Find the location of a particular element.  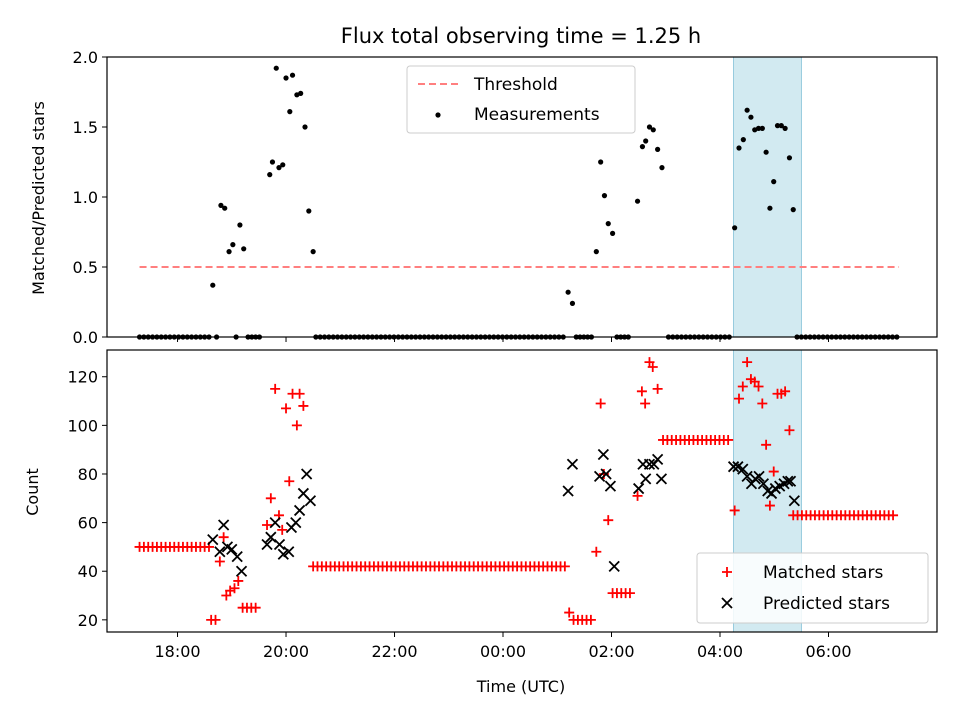

legend-predicted-label: Predicted stars is located at coordinates (826, 604).